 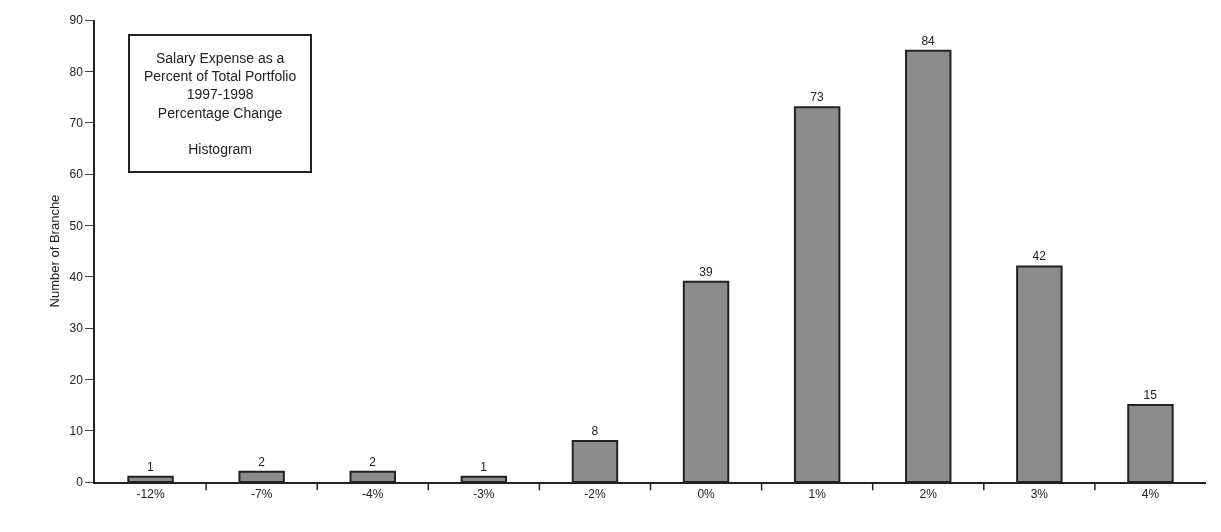 What do you see at coordinates (928, 40) in the screenshot?
I see `data-label: 84` at bounding box center [928, 40].